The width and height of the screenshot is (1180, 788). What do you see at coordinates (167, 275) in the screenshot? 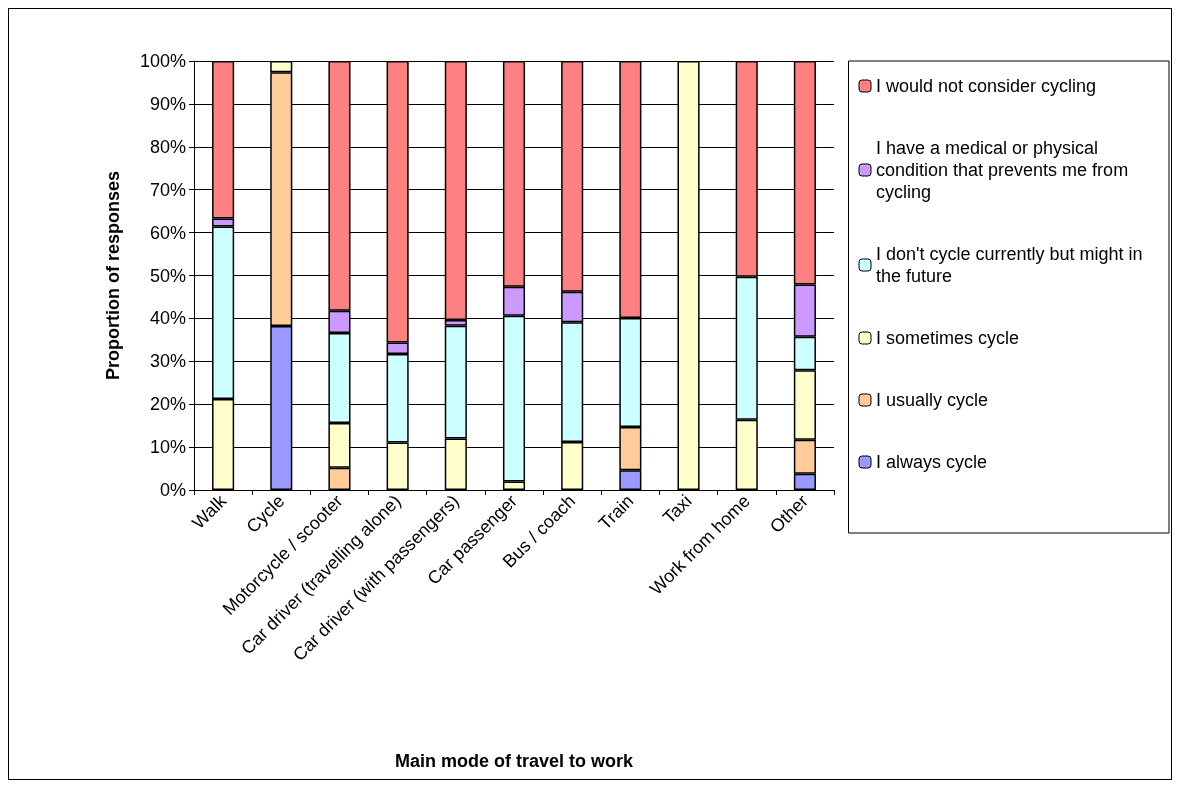
I see `y-tick-label: 50%` at bounding box center [167, 275].